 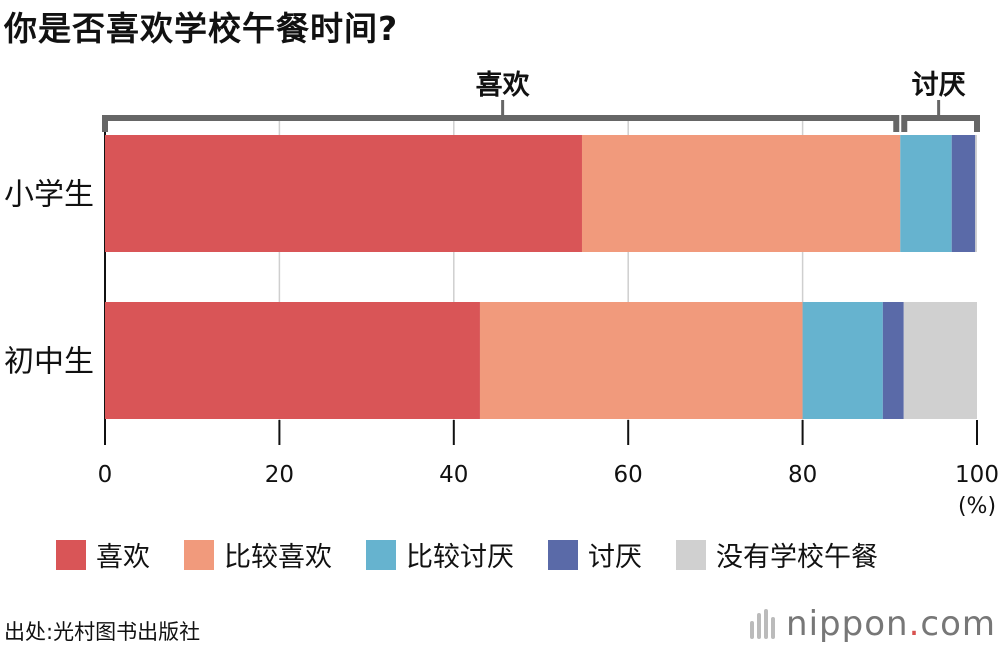 What do you see at coordinates (453, 475) in the screenshot?
I see `x-tick-label: 40` at bounding box center [453, 475].